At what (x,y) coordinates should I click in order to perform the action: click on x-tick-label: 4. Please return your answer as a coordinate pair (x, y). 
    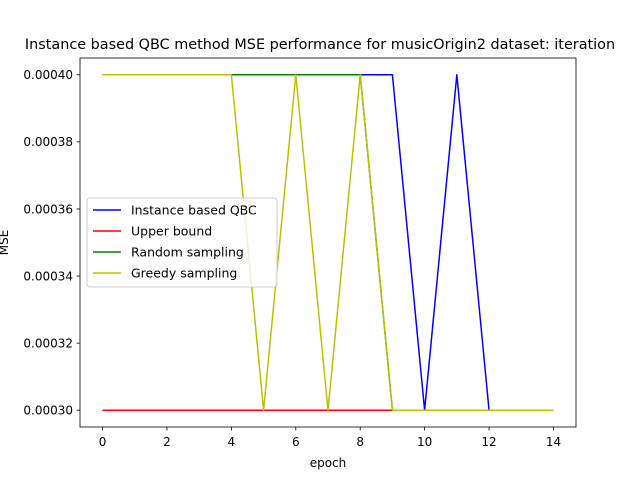
    Looking at the image, I should click on (232, 442).